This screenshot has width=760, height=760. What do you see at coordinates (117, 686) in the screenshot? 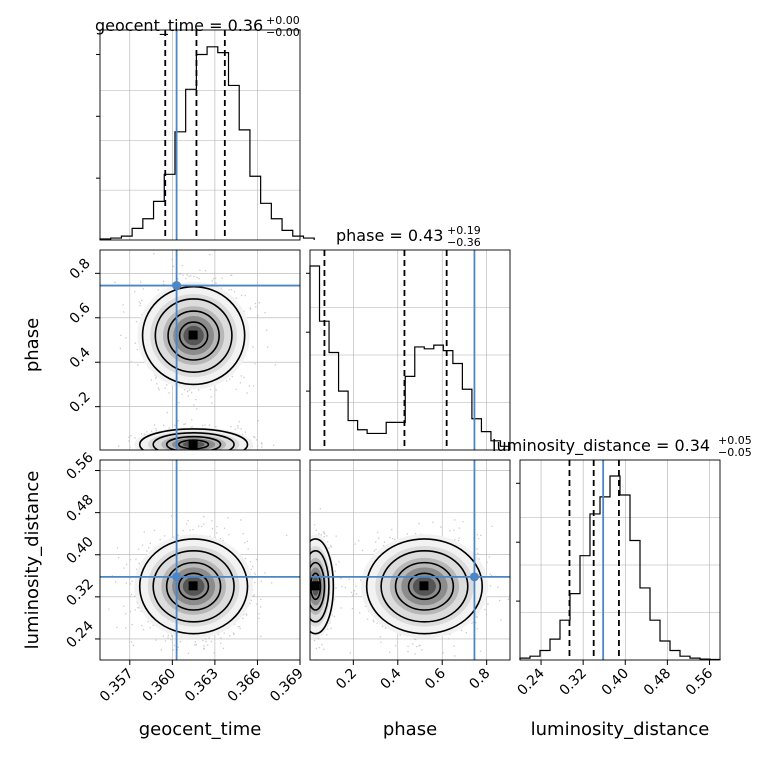
I see `x-tick-label-geocent-time: 0.357` at bounding box center [117, 686].